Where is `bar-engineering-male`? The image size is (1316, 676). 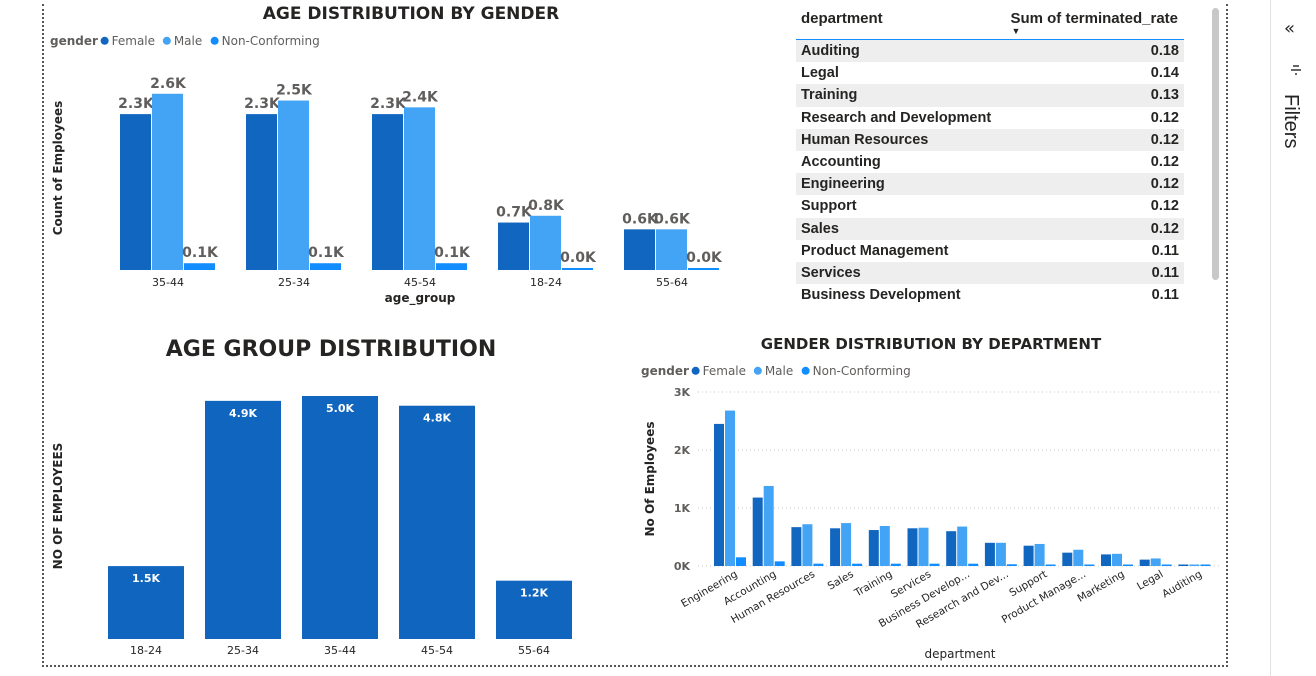 bar-engineering-male is located at coordinates (730, 488).